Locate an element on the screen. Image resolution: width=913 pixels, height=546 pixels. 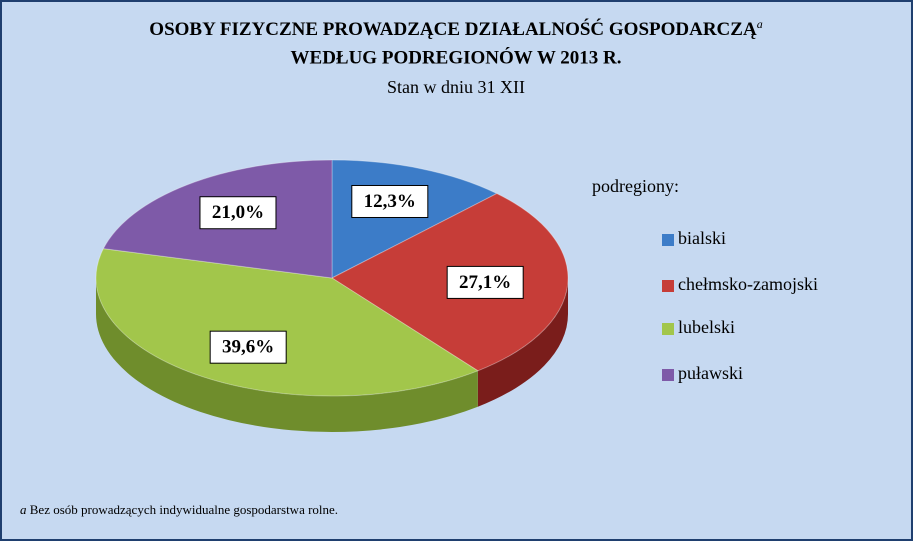
data-label: 27,1% is located at coordinates (485, 282).